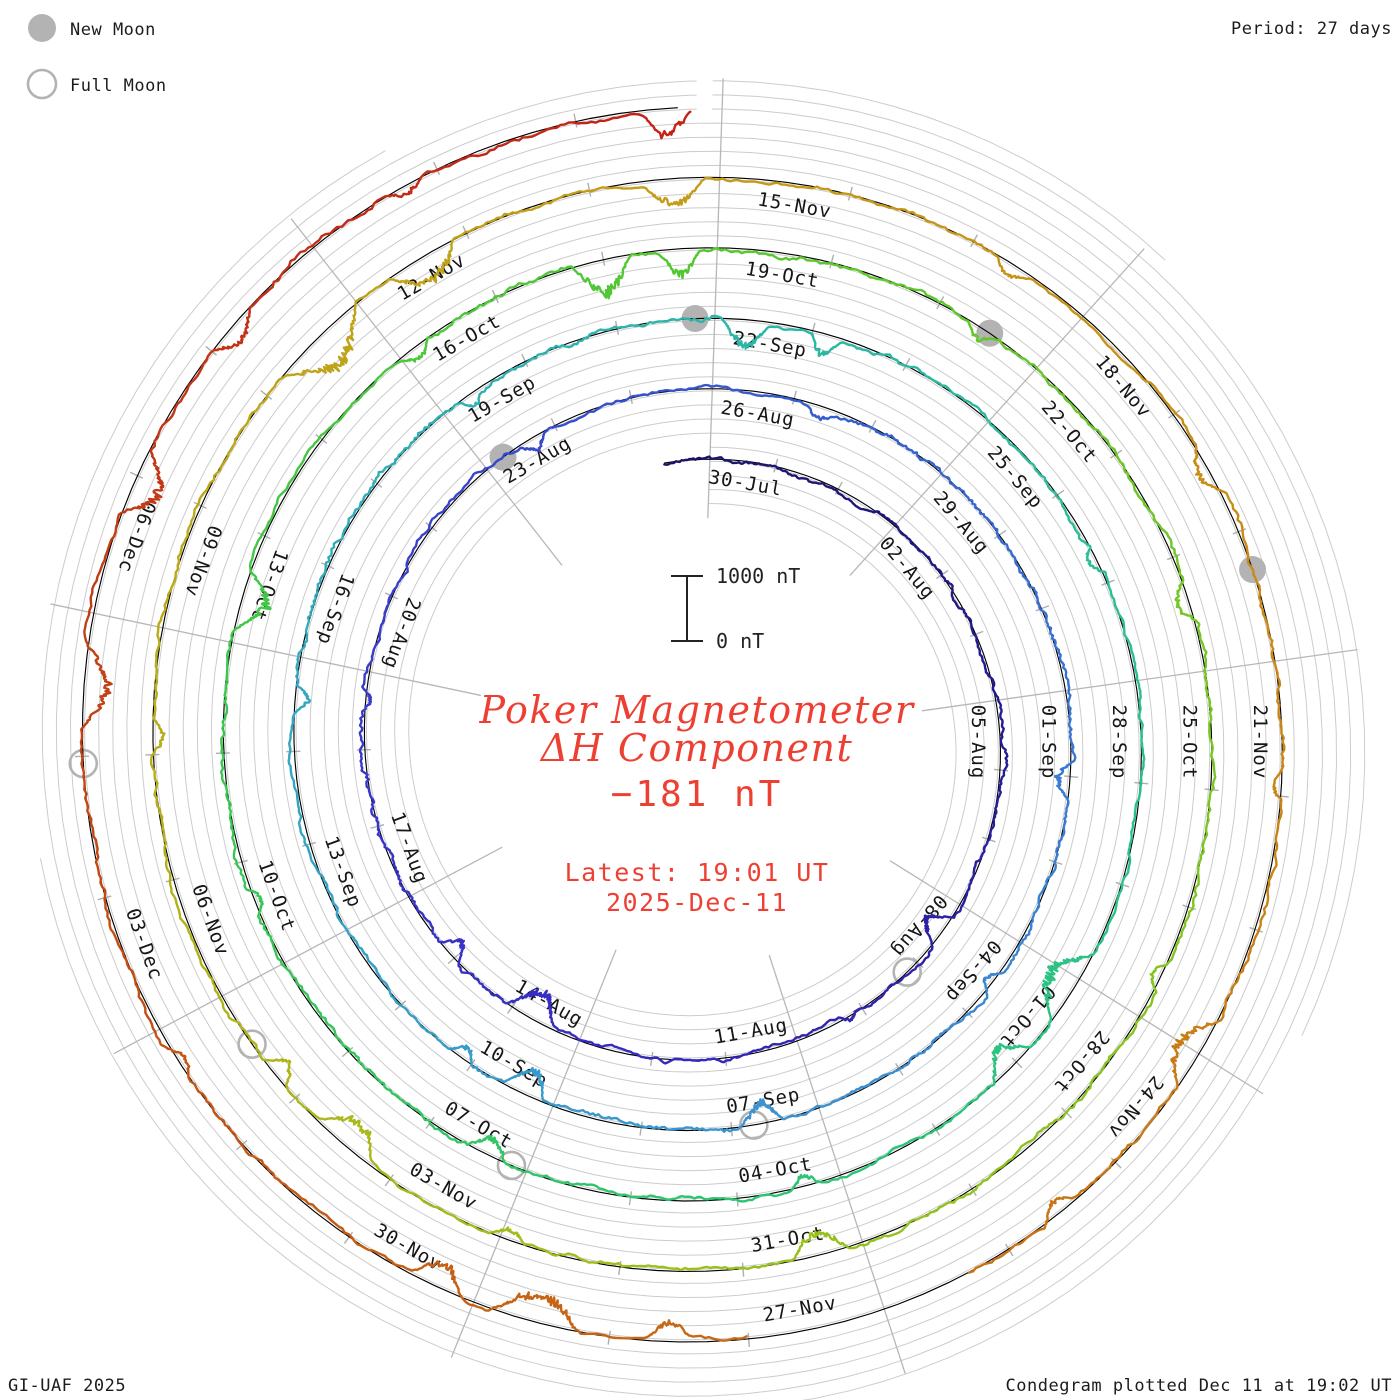  What do you see at coordinates (697, 794) in the screenshot?
I see `latest-value: −181 nT` at bounding box center [697, 794].